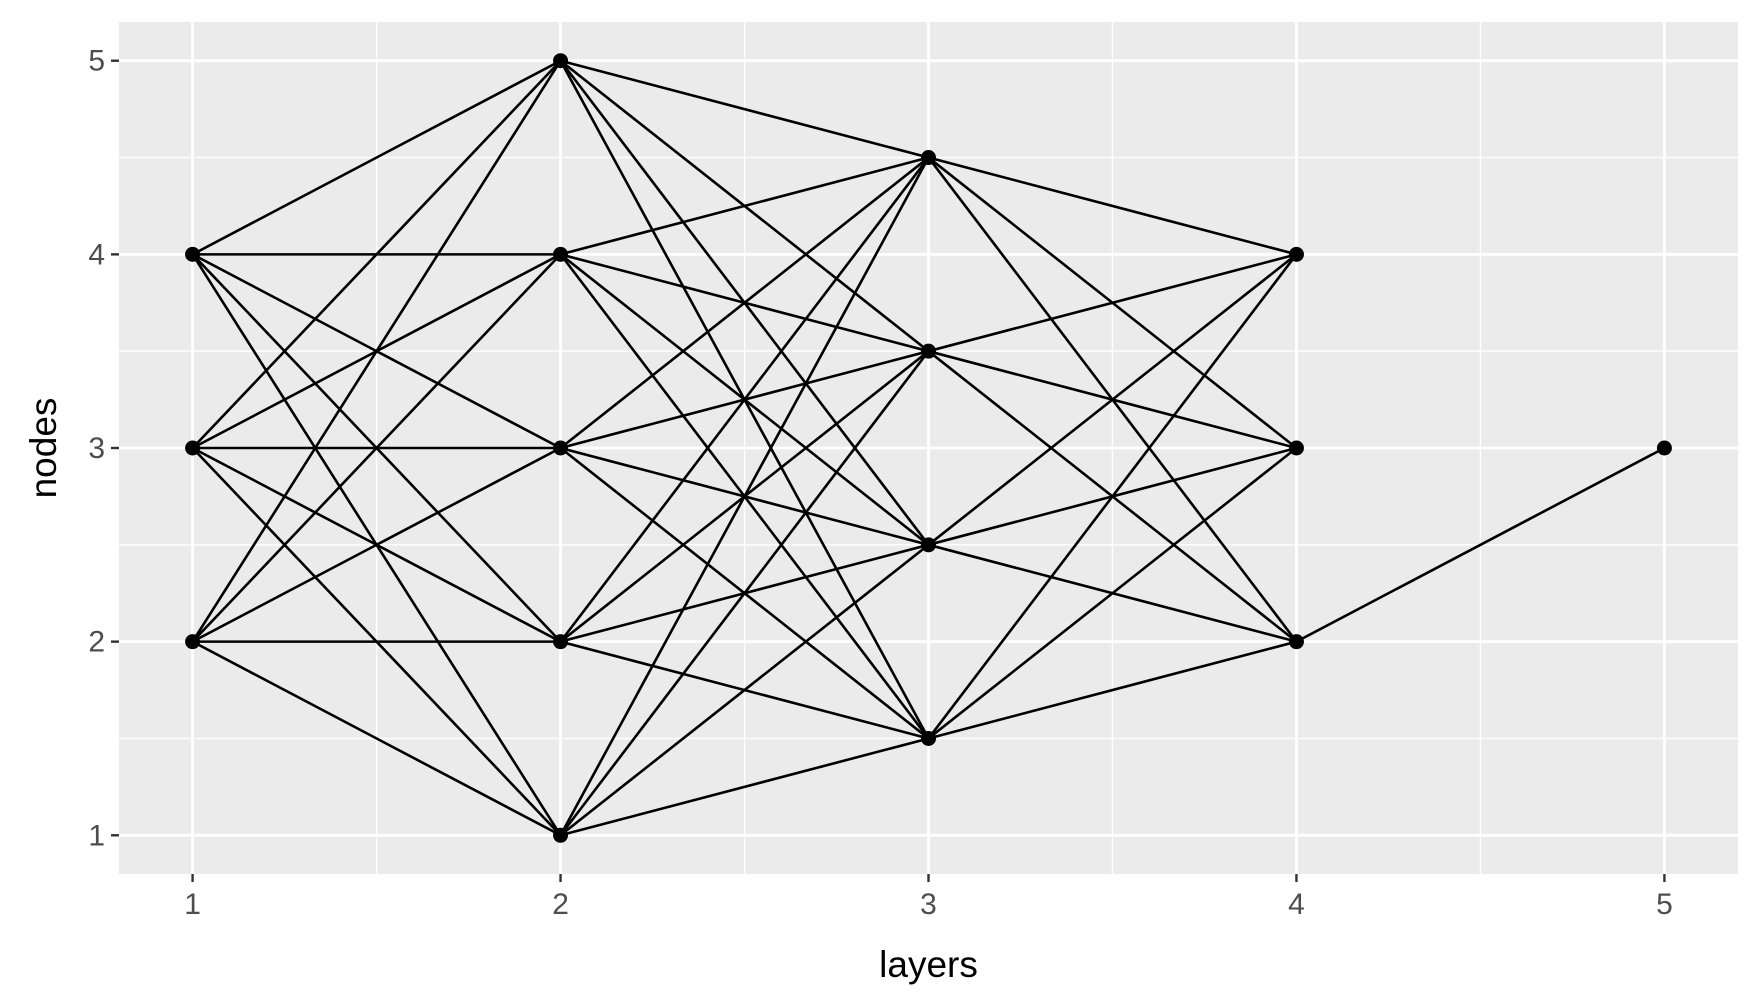 Image resolution: width=1756 pixels, height=1006 pixels. Describe the element at coordinates (928, 904) in the screenshot. I see `x-tick-label: 3` at that location.